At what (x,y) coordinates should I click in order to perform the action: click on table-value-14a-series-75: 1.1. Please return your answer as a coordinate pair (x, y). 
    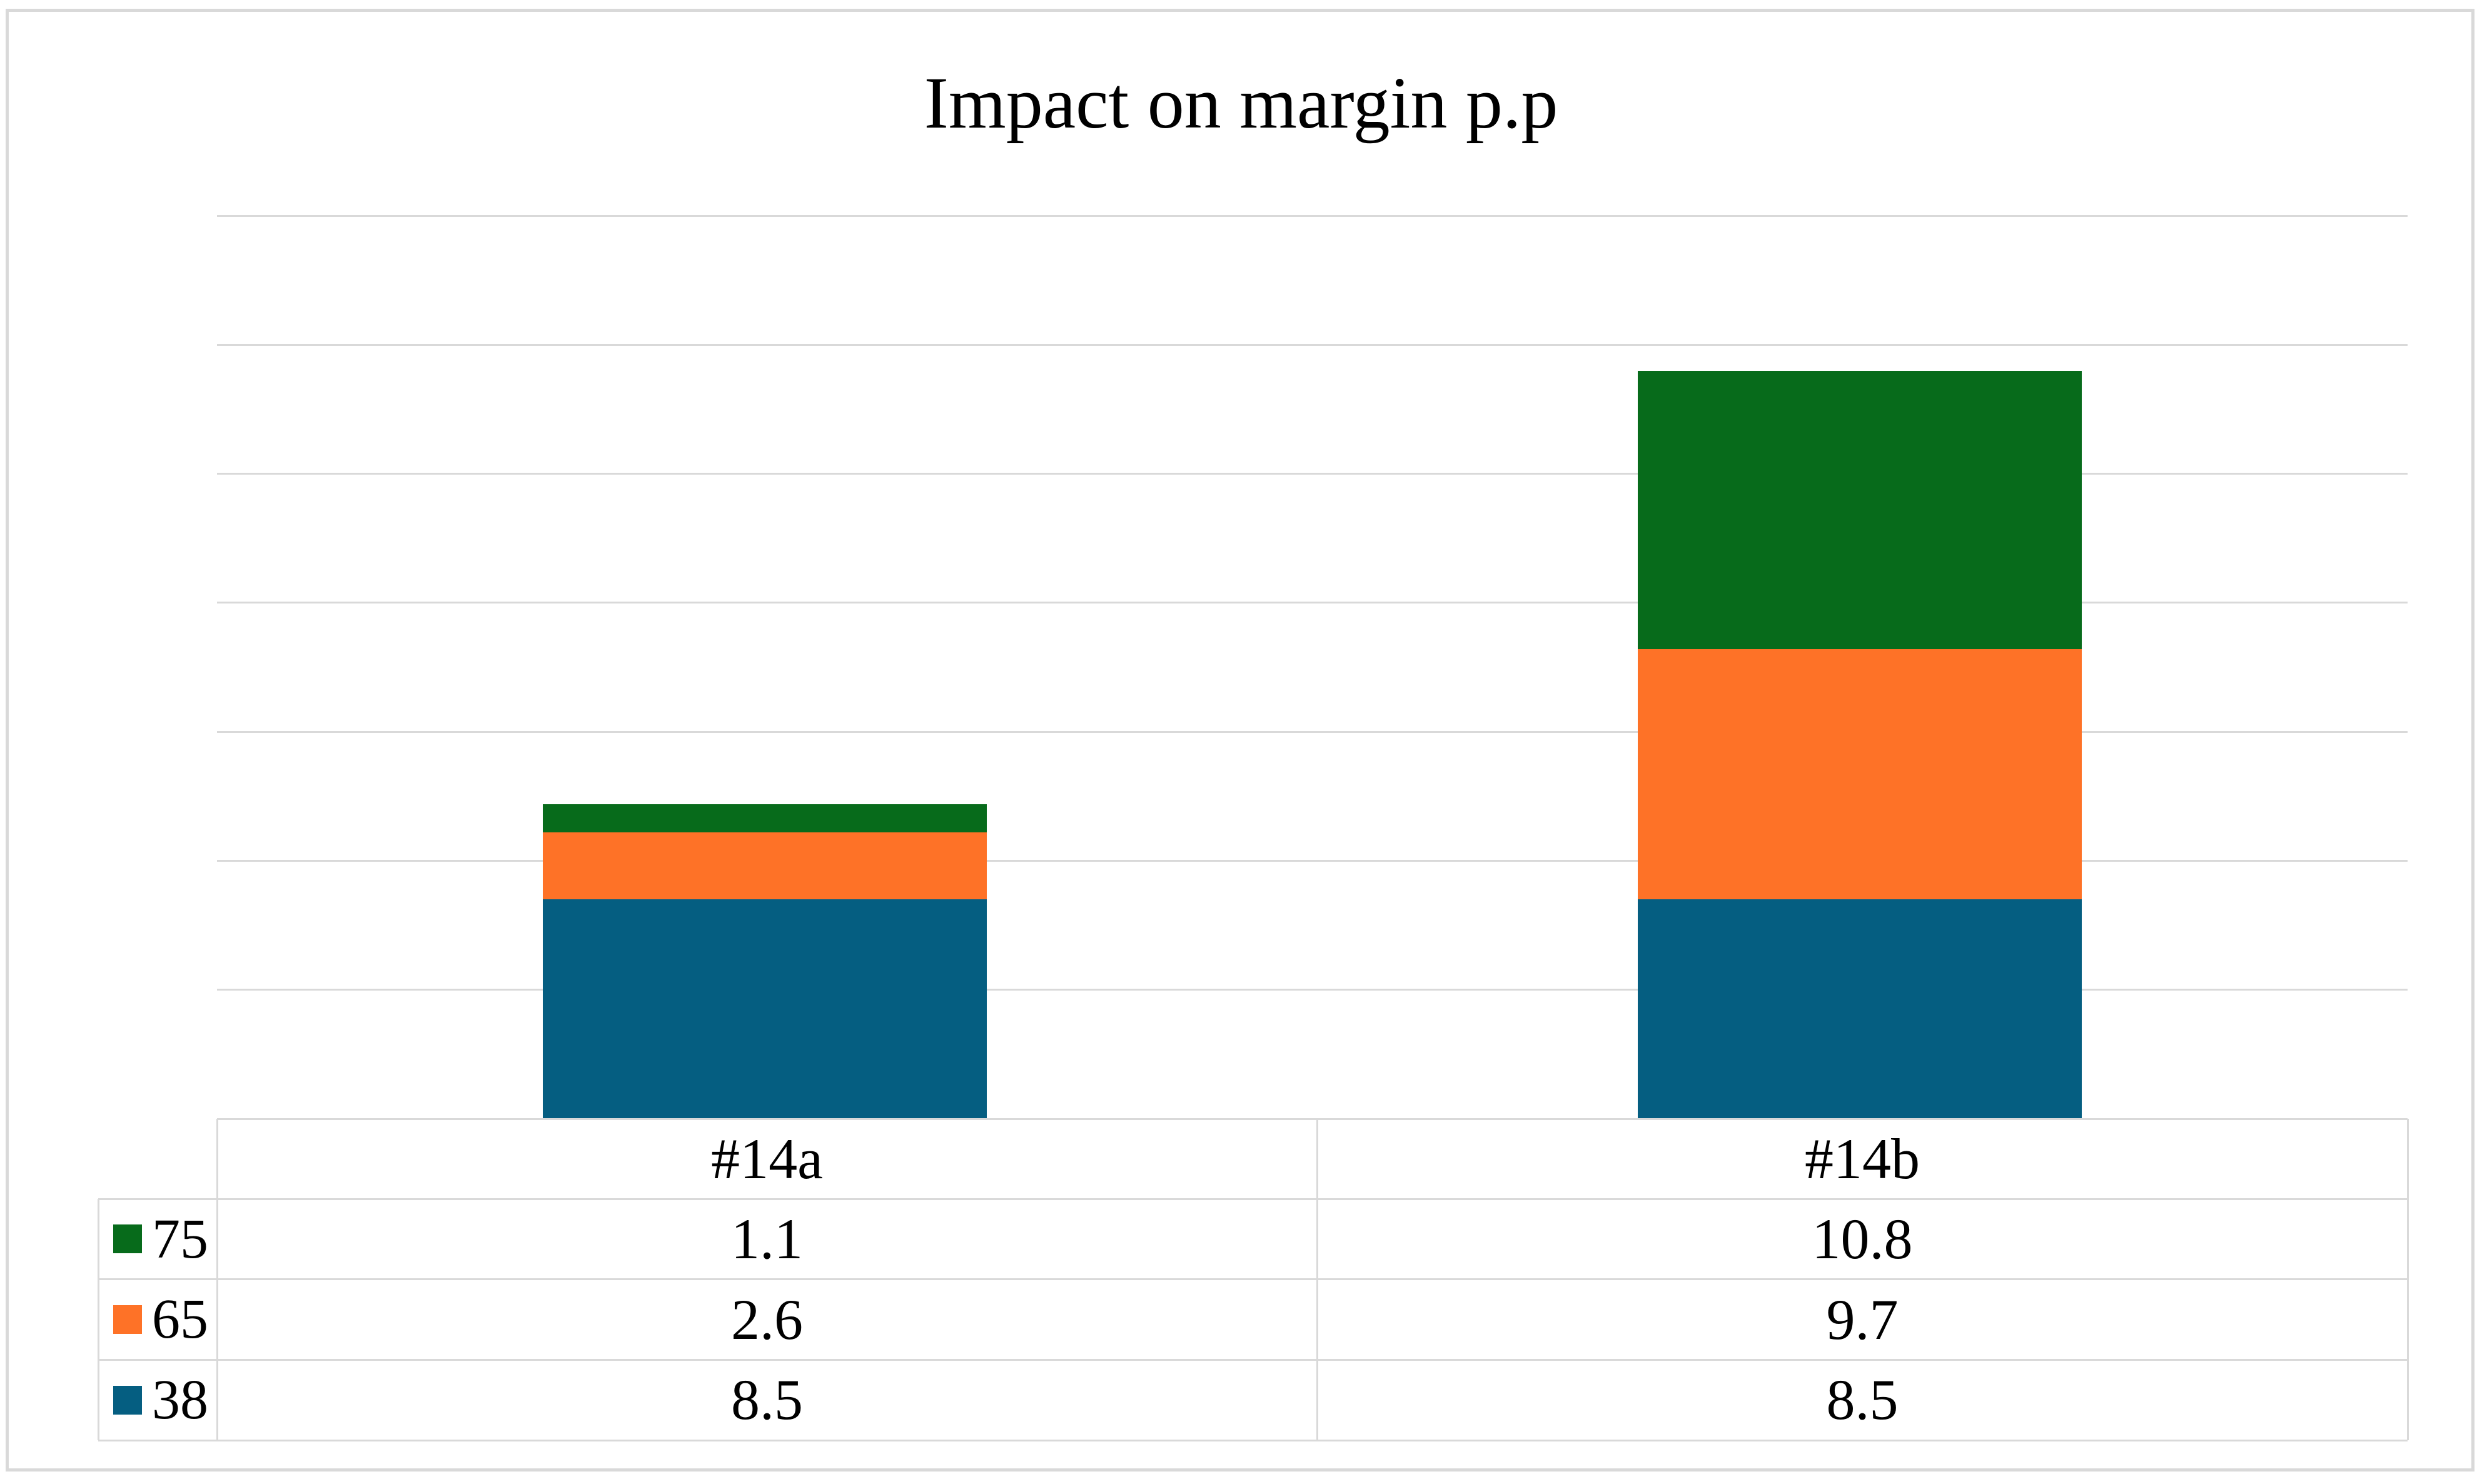
    Looking at the image, I should click on (767, 1239).